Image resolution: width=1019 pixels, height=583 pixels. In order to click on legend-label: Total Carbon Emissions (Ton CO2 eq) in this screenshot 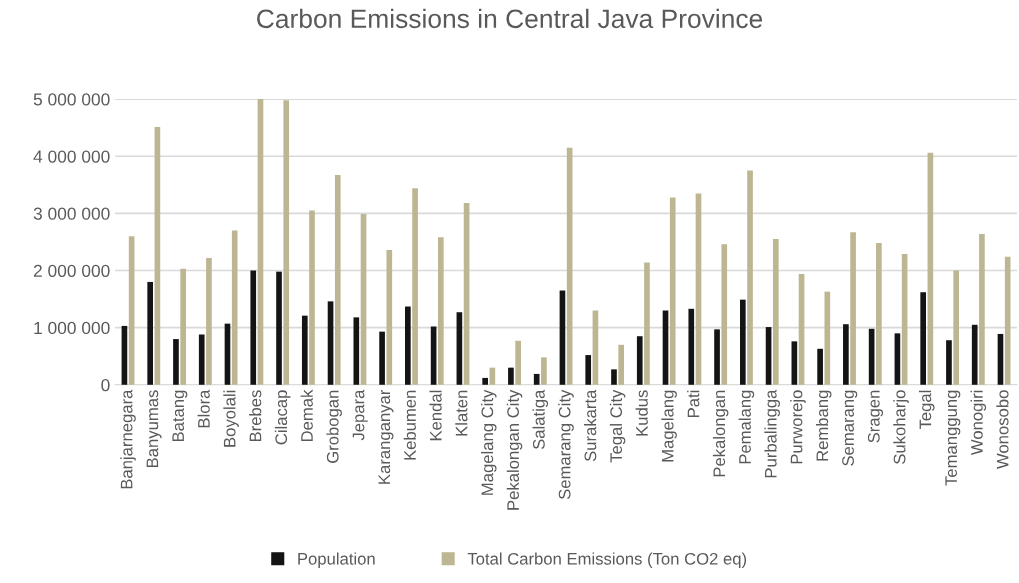, I will do `click(607, 560)`.